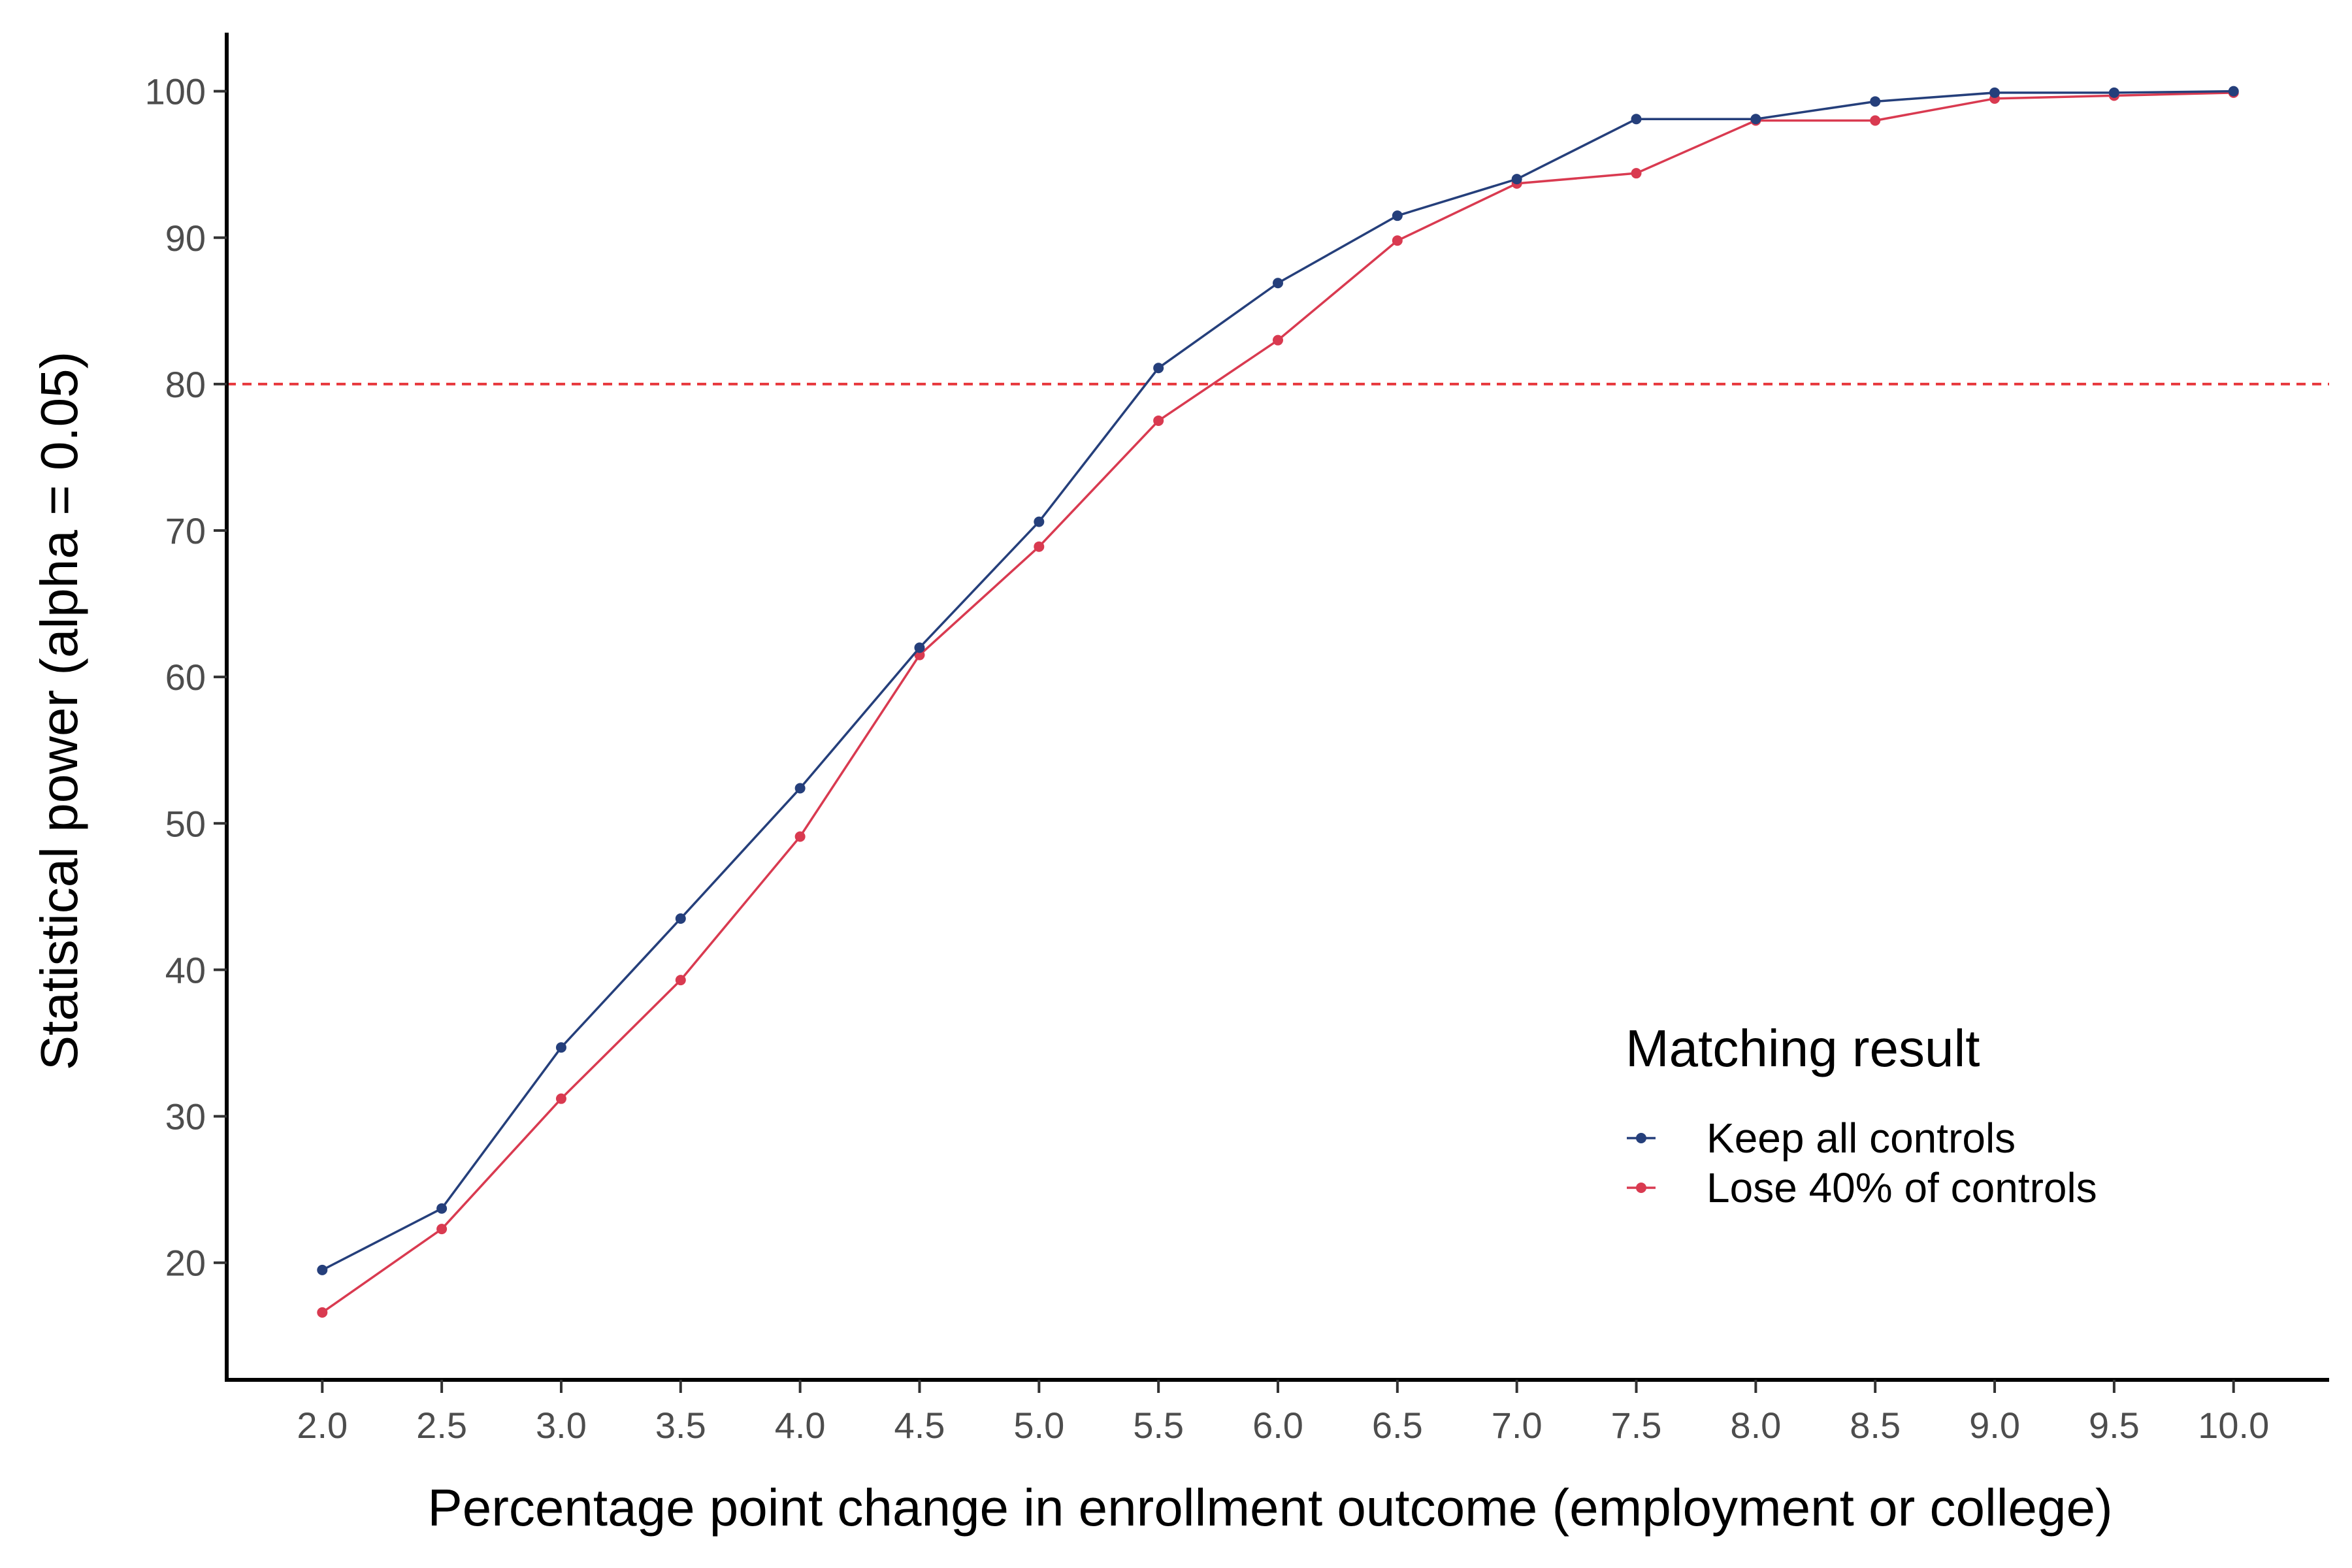 This screenshot has height=1568, width=2352. What do you see at coordinates (185, 1116) in the screenshot?
I see `y-tick-label-30: 30` at bounding box center [185, 1116].